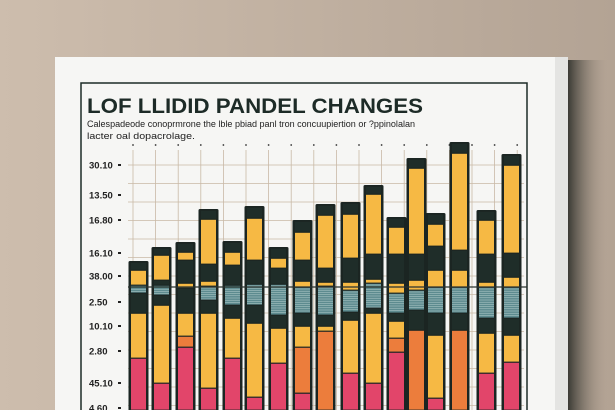  What do you see at coordinates (255, 106) in the screenshot?
I see `chart-title: LOF LLIDID PANDEL CHANGES` at bounding box center [255, 106].